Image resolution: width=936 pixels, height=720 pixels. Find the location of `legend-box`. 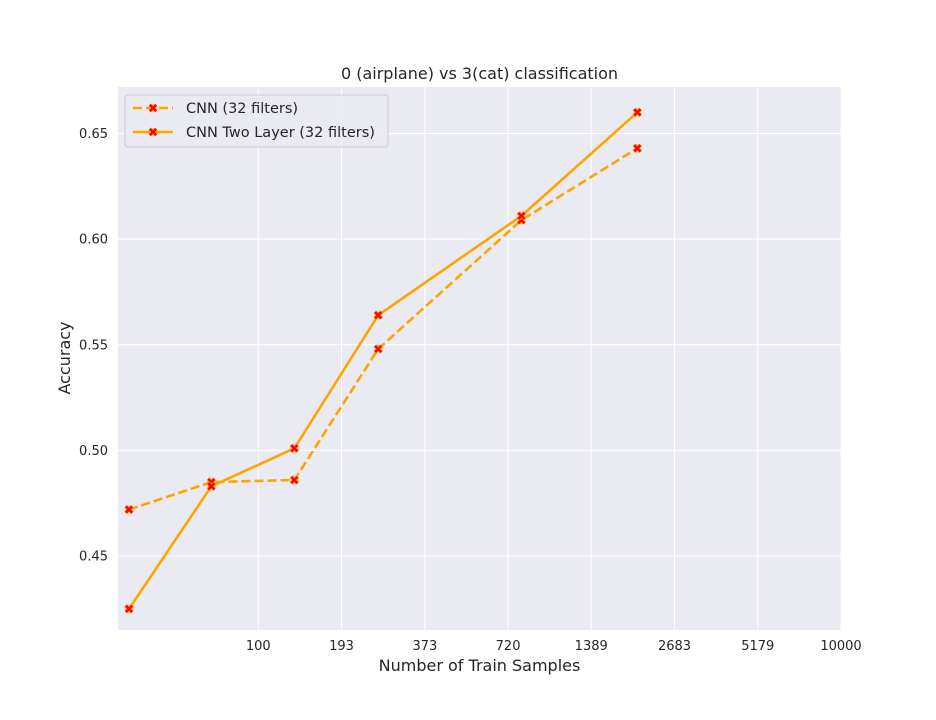

legend-box is located at coordinates (256, 121).